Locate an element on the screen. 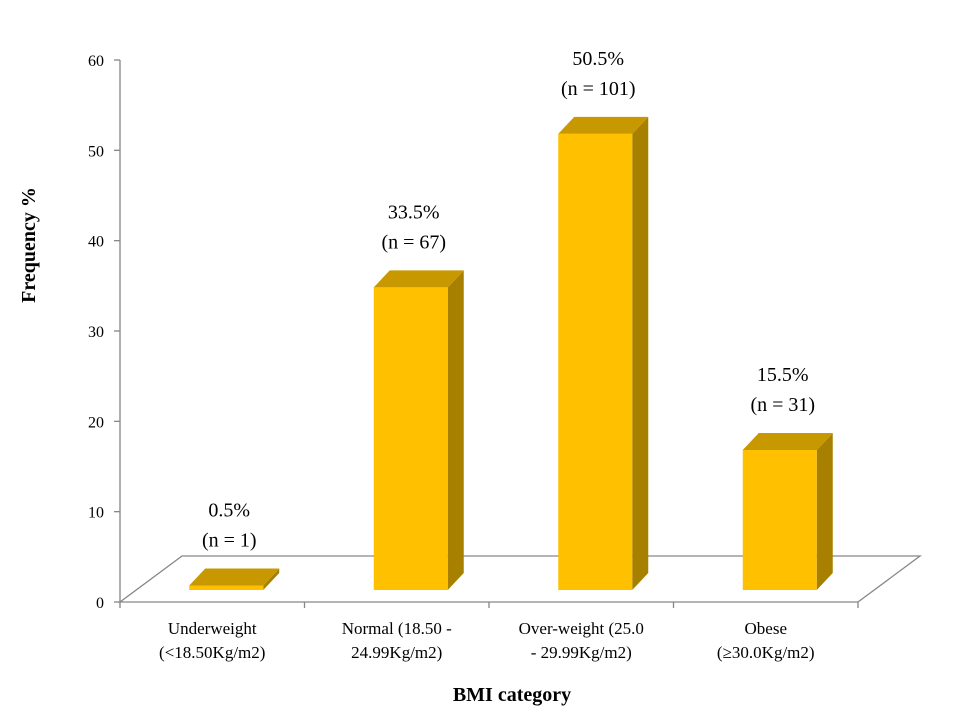  category-label: 24.99Kg/m2) is located at coordinates (396, 652).